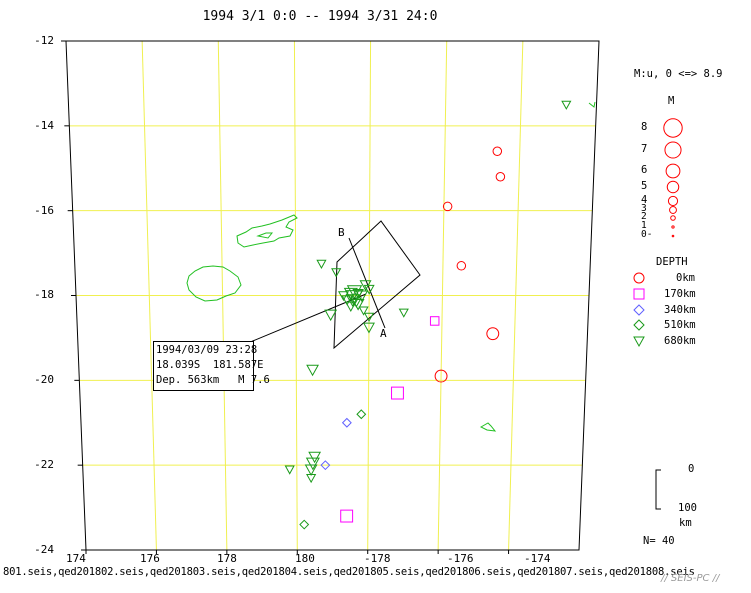 This screenshot has height=593, width=751. What do you see at coordinates (44, 464) in the screenshot?
I see `y-tick-label: -22` at bounding box center [44, 464].